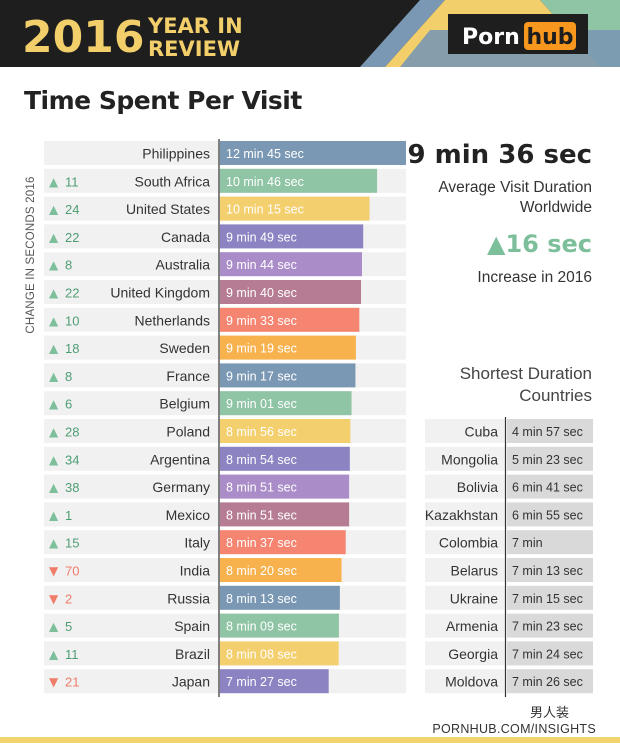 The image size is (620, 743). I want to click on category-label: Australia, so click(183, 265).